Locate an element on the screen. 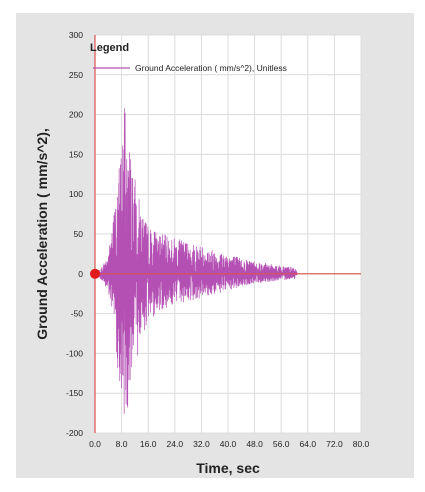 This screenshot has width=425, height=492. x-tick-label: 8.0 is located at coordinates (122, 444).